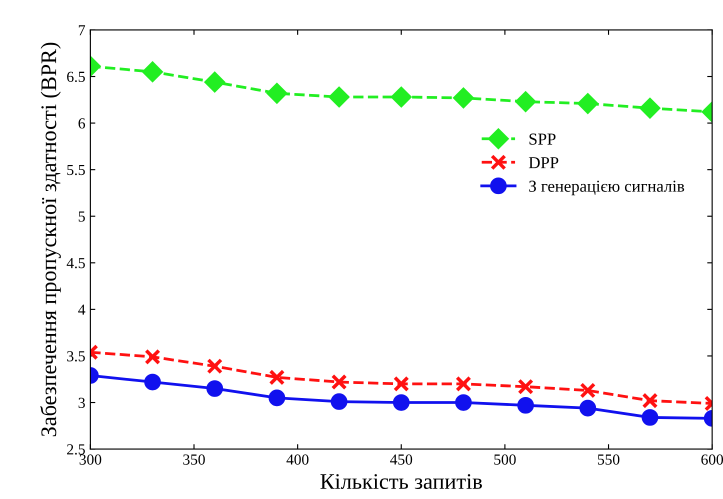 This screenshot has width=723, height=499. I want to click on x-tick-label: 400, so click(297, 459).